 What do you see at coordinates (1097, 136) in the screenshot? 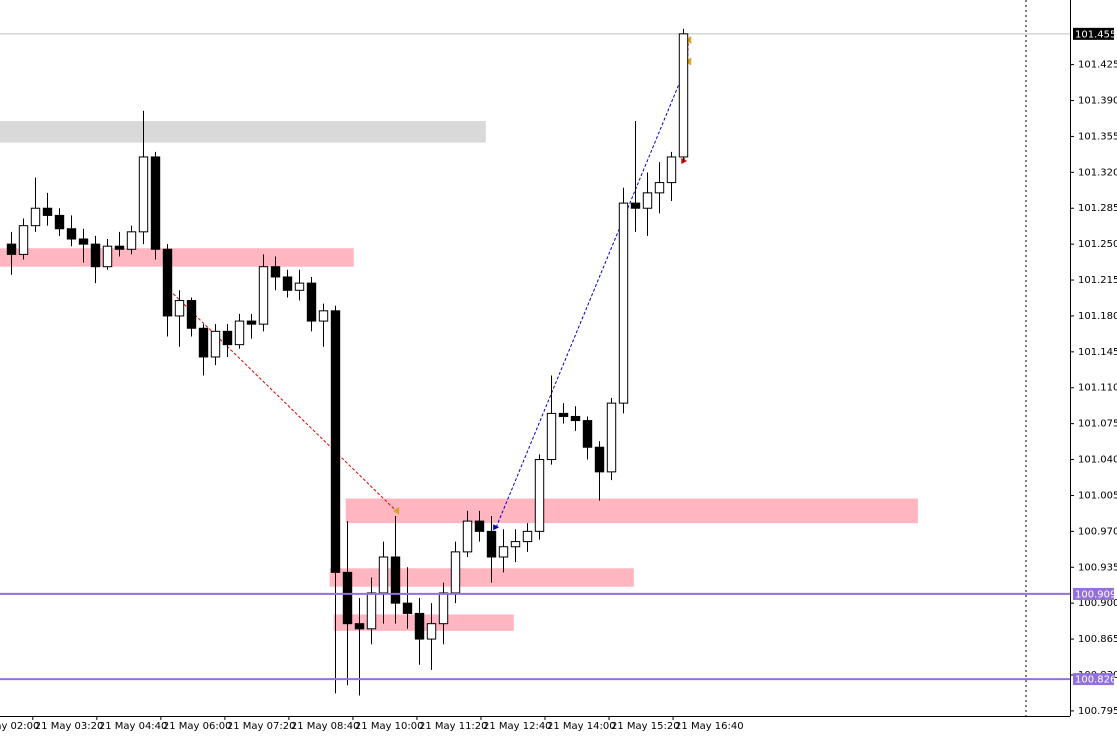
I see `y-tick-label: 101.355` at bounding box center [1097, 136].